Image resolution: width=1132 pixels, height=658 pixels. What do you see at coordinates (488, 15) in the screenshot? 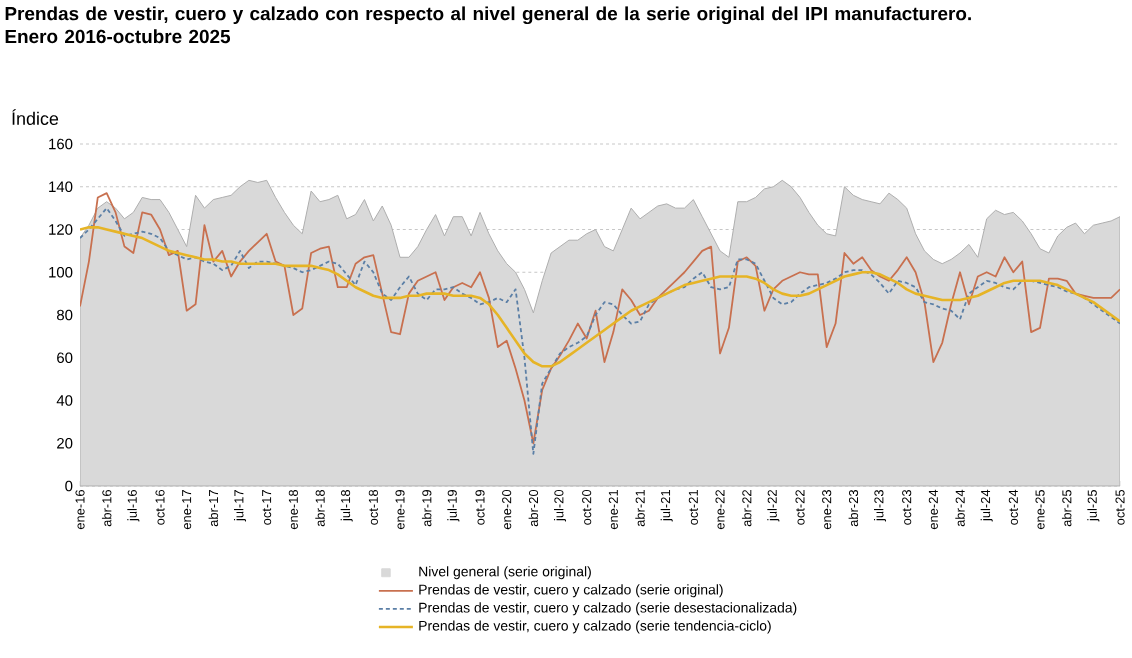
I see `chart-title: Prendas de vestir, cuero y calzado con respecto al nivel general de la serie original del IPI manufacturero.` at bounding box center [488, 15].